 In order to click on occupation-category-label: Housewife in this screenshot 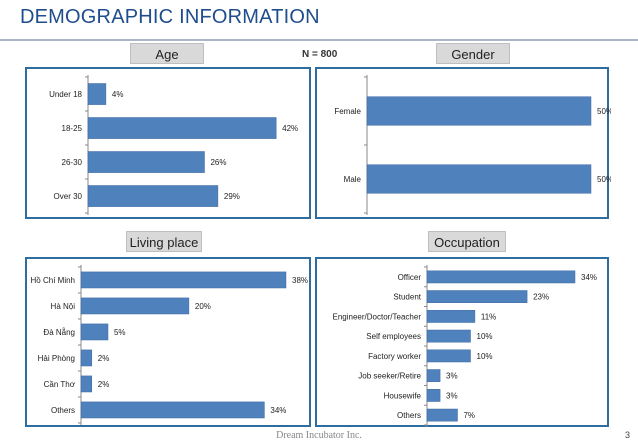, I will do `click(403, 395)`.